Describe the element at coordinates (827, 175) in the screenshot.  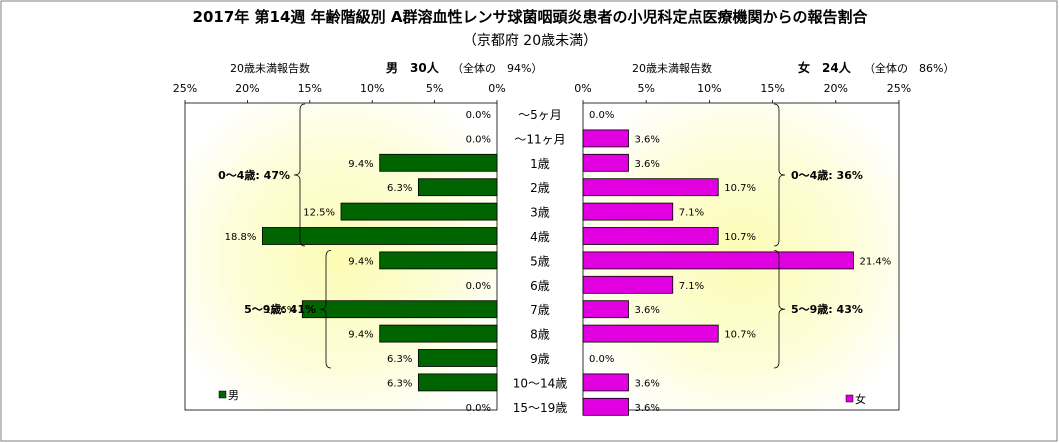
I see `female-group-label: 0～4歳: 36%` at that location.